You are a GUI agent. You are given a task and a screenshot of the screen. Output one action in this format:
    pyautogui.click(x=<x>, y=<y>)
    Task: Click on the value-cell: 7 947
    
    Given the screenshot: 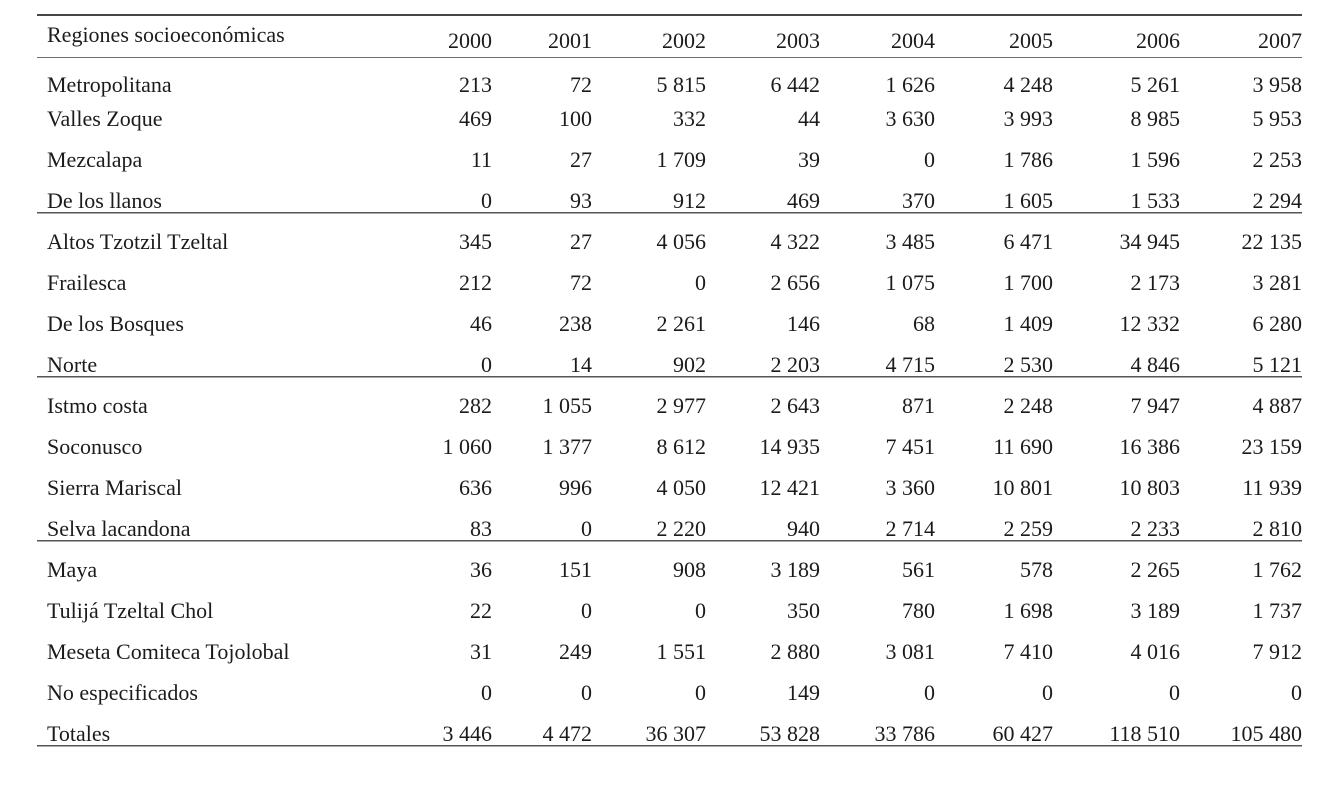 What is the action you would take?
    pyautogui.click(x=1155, y=405)
    